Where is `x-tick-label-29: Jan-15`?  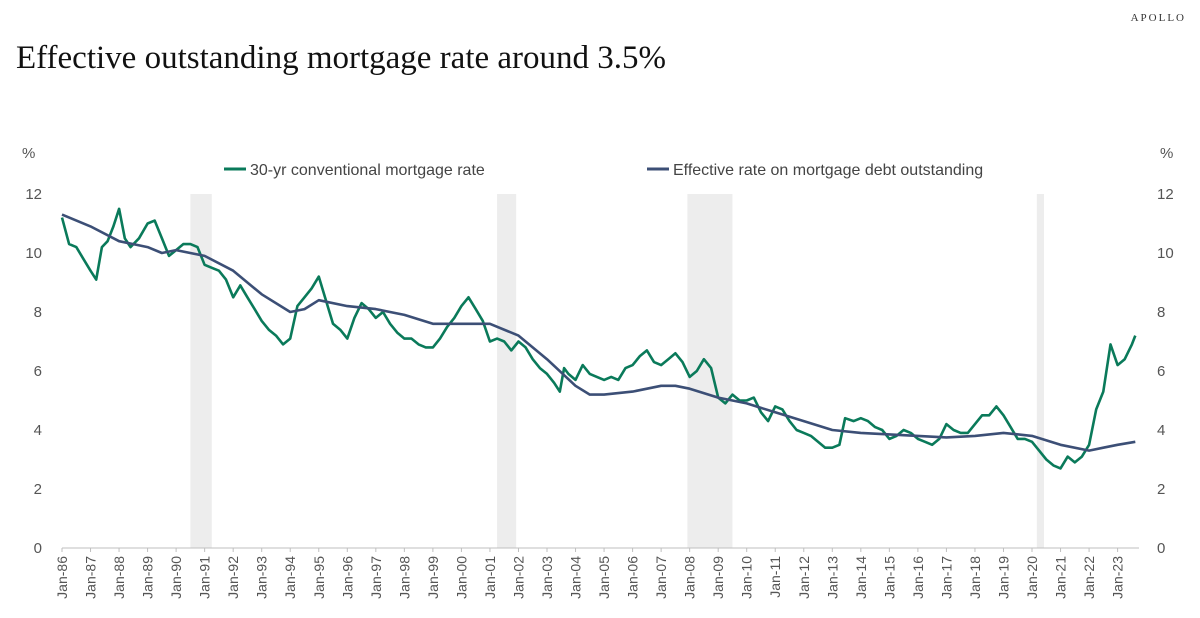
x-tick-label-29: Jan-15 is located at coordinates (889, 577).